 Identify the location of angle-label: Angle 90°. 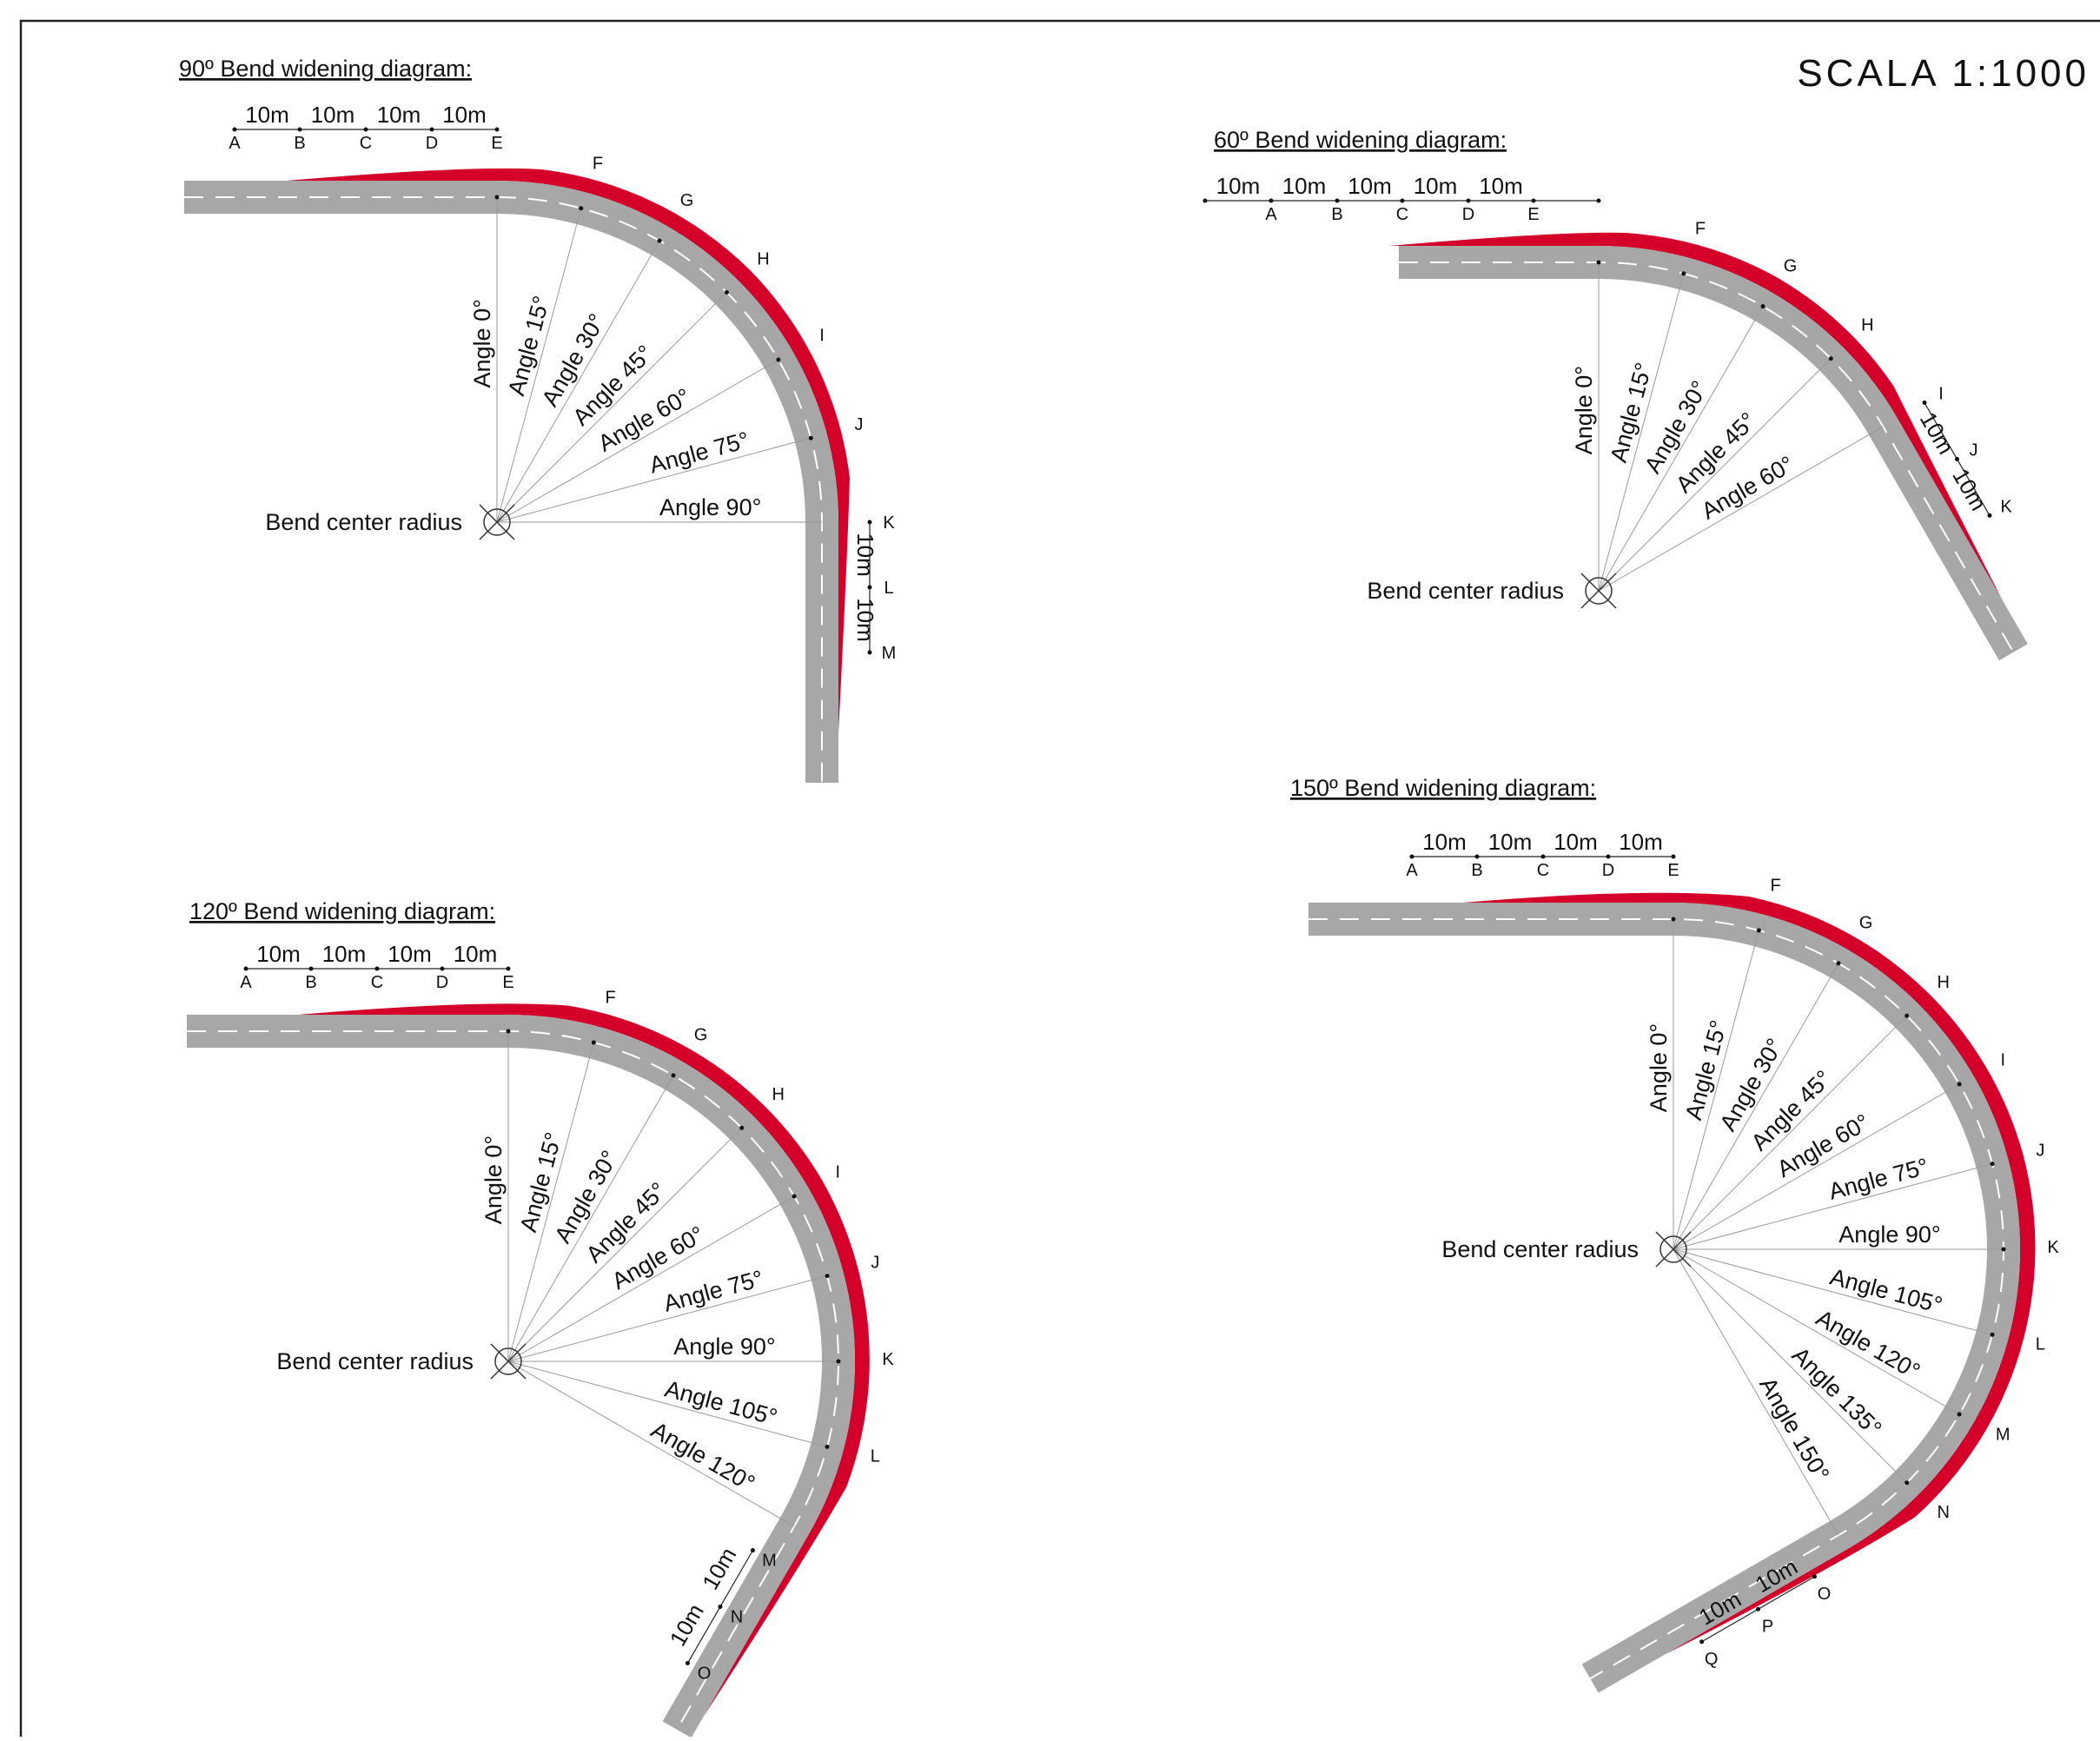
(724, 1347).